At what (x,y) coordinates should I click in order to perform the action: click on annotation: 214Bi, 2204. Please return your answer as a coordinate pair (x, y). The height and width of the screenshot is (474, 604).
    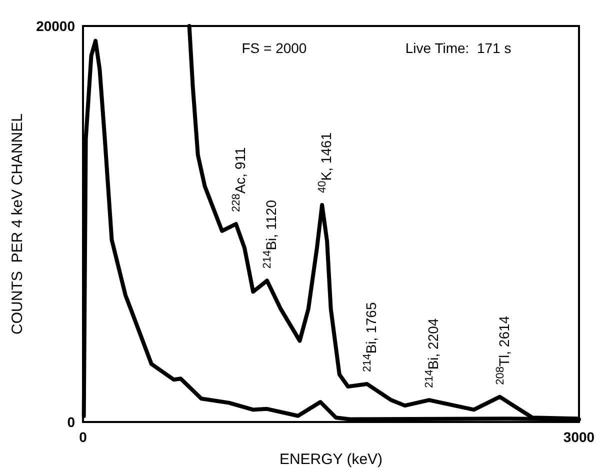
    Looking at the image, I should click on (433, 353).